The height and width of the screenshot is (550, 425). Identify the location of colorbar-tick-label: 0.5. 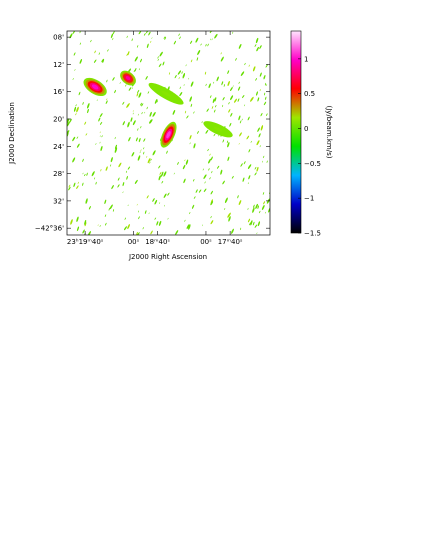
(309, 94).